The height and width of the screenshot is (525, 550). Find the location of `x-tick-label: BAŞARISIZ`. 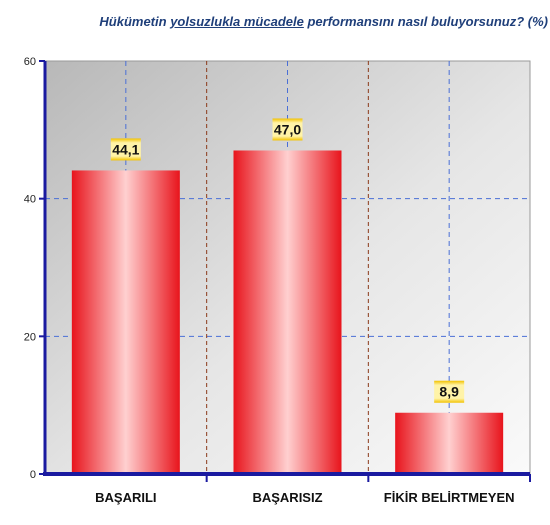

x-tick-label: BAŞARISIZ is located at coordinates (287, 497).